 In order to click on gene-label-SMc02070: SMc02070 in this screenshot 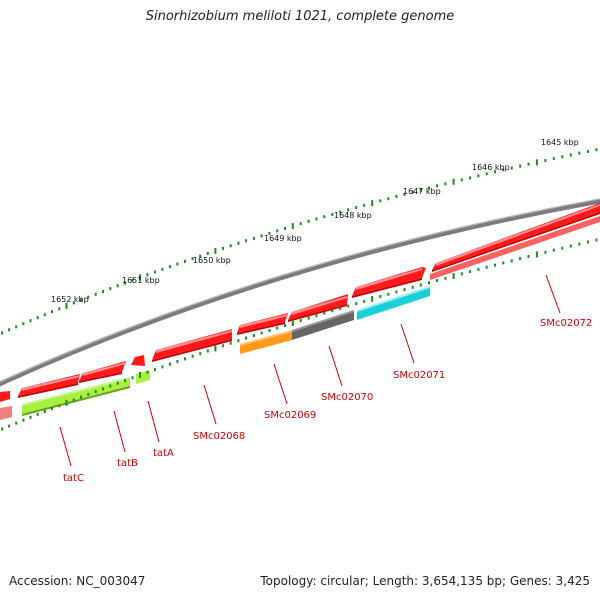, I will do `click(347, 397)`.